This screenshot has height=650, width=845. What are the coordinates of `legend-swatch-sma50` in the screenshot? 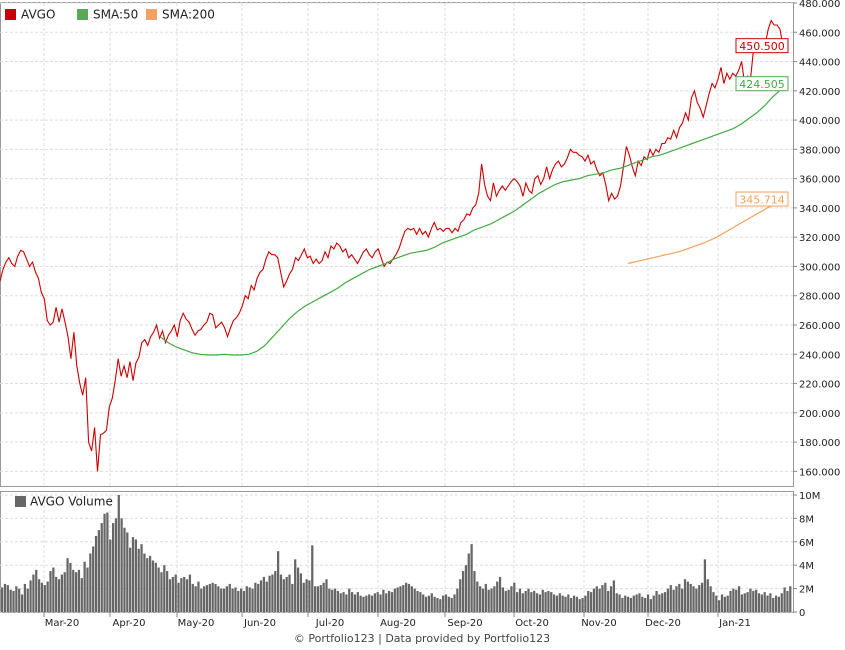 It's located at (82, 14).